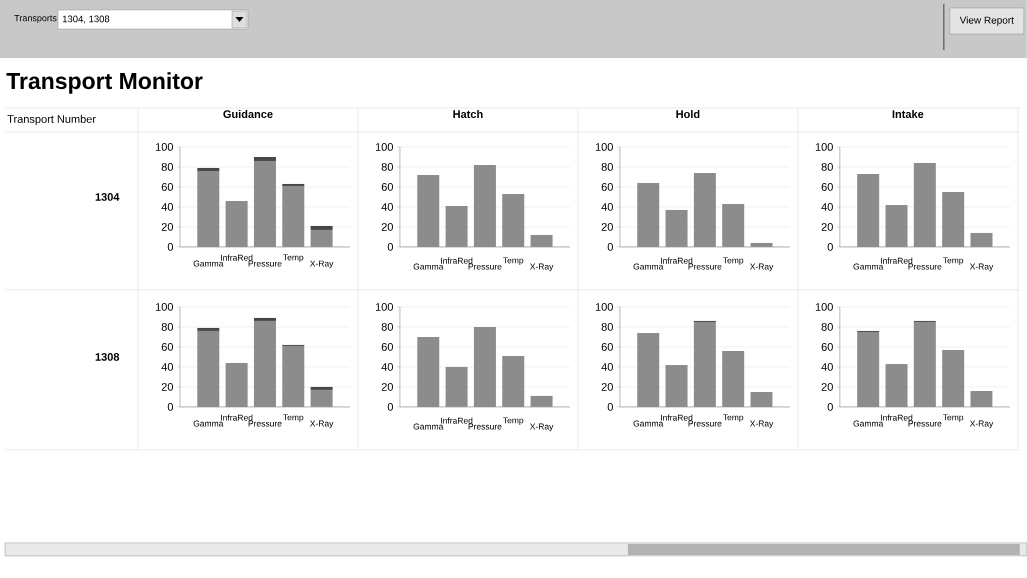 The height and width of the screenshot is (578, 1027). Describe the element at coordinates (86, 19) in the screenshot. I see `text: 1304, 1308` at that location.